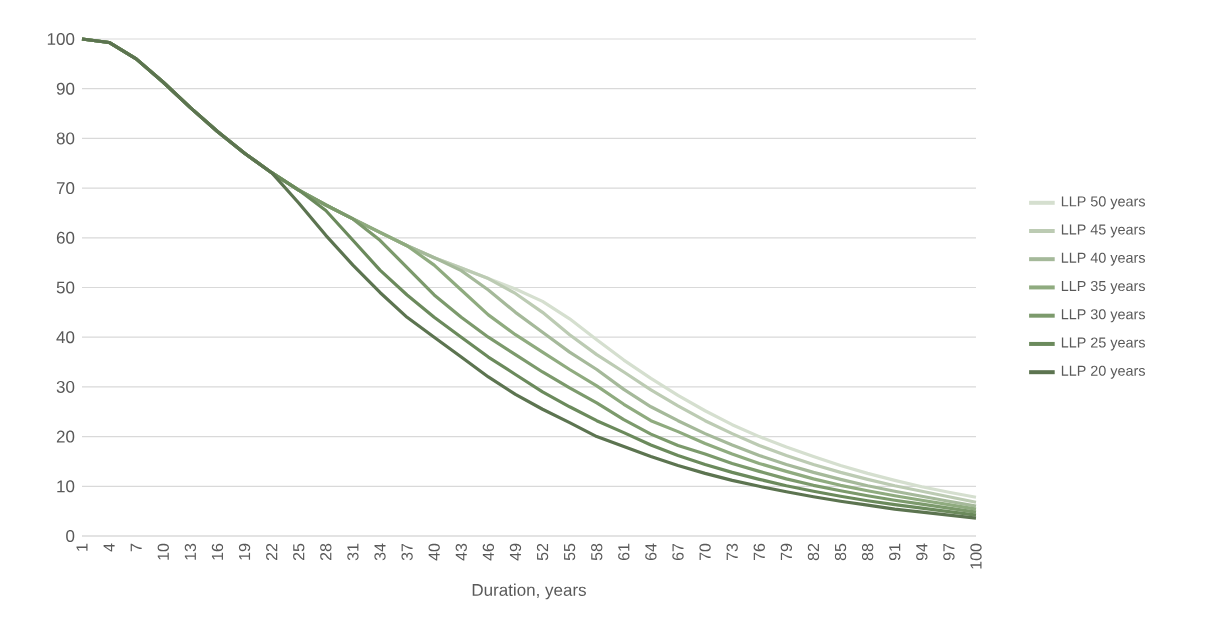 The width and height of the screenshot is (1206, 639). Describe the element at coordinates (488, 552) in the screenshot. I see `x-tick-label: 46` at that location.